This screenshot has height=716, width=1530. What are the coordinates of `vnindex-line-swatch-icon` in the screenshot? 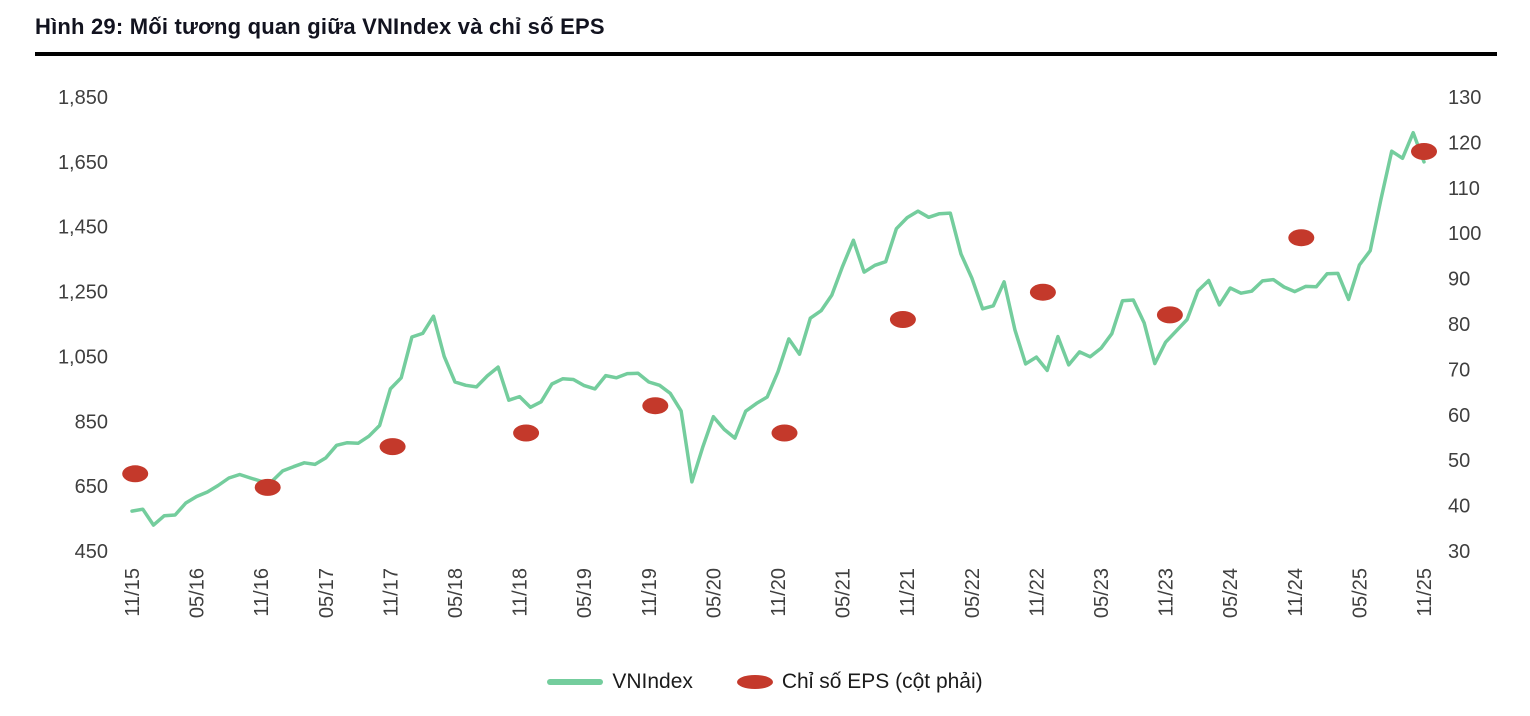 It's located at (575, 682).